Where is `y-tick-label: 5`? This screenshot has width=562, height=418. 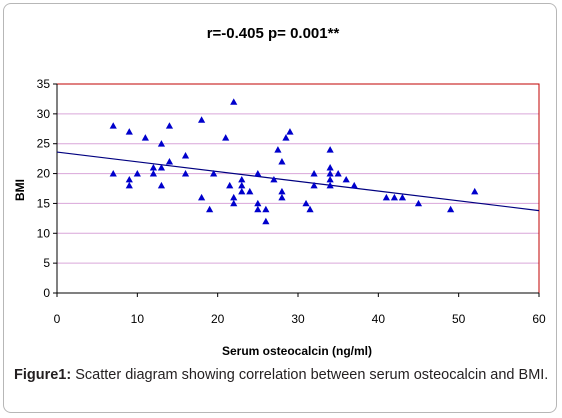 y-tick-label: 5 is located at coordinates (46, 263).